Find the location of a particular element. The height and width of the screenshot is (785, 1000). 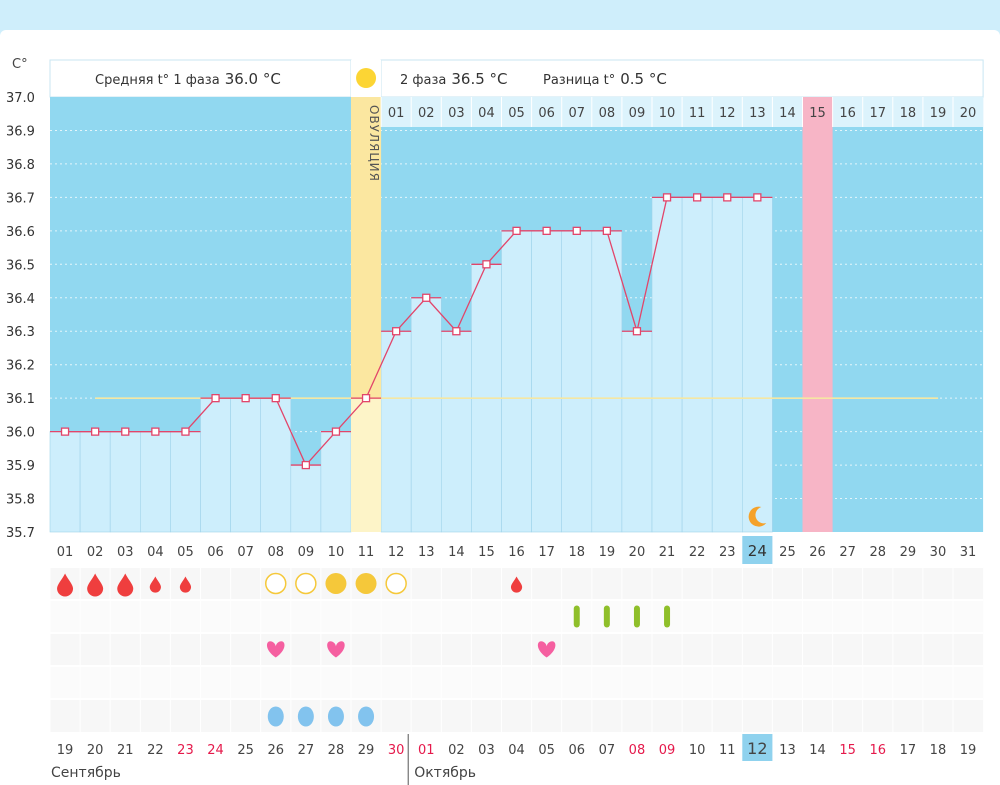

calendar-date-label: 08 is located at coordinates (637, 750).